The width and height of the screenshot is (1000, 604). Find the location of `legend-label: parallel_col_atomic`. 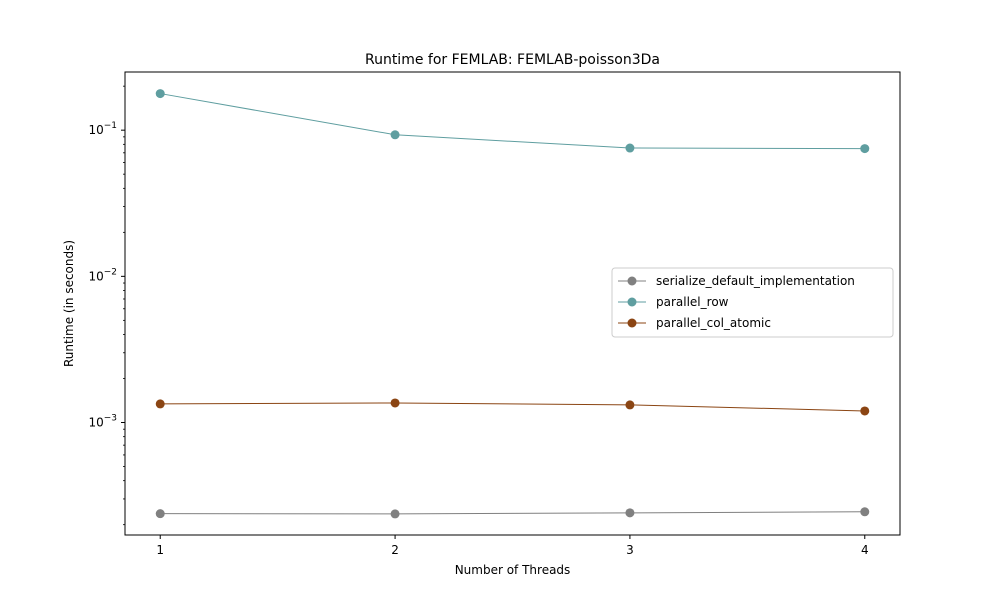

legend-label: parallel_col_atomic is located at coordinates (713, 323).